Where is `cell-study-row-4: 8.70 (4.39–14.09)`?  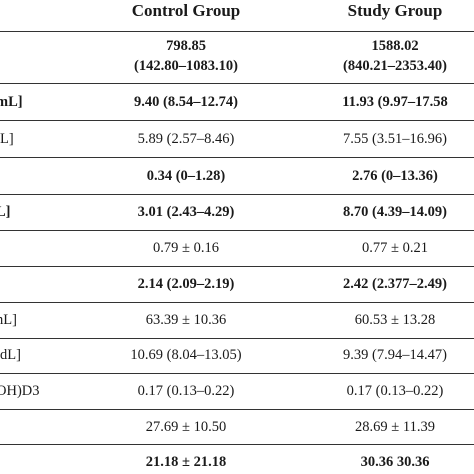
cell-study-row-4: 8.70 (4.39–14.09) is located at coordinates (395, 212).